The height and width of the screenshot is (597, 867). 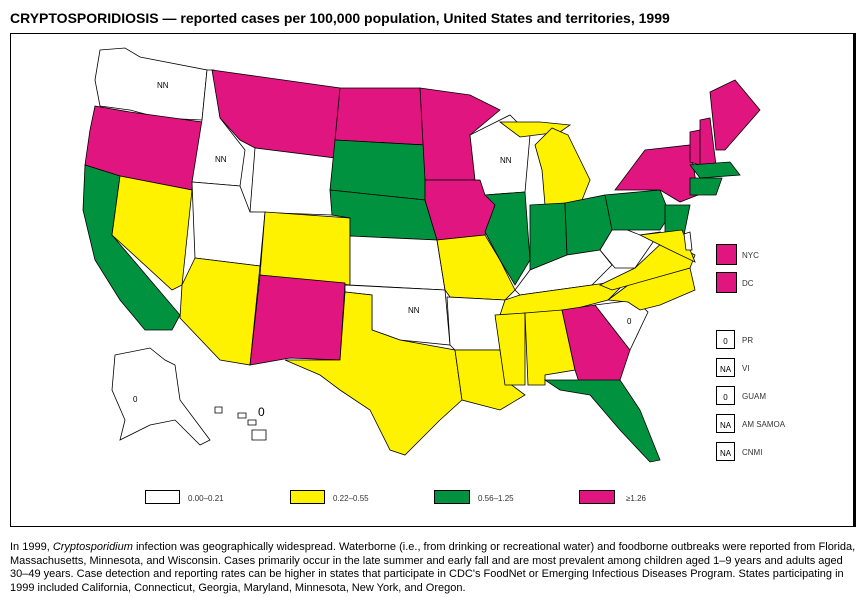 What do you see at coordinates (152, 233) in the screenshot?
I see `state-nv` at bounding box center [152, 233].